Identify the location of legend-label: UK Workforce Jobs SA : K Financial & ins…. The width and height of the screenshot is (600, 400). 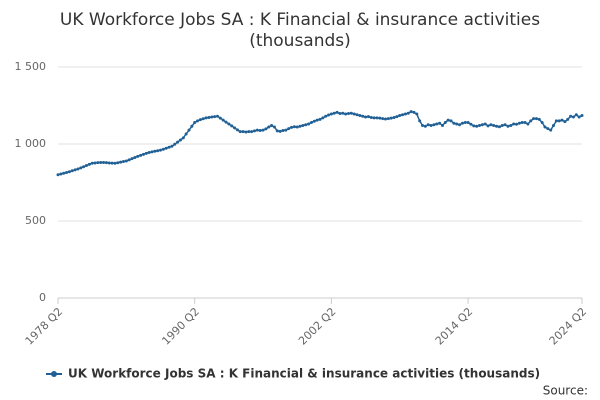
(304, 374).